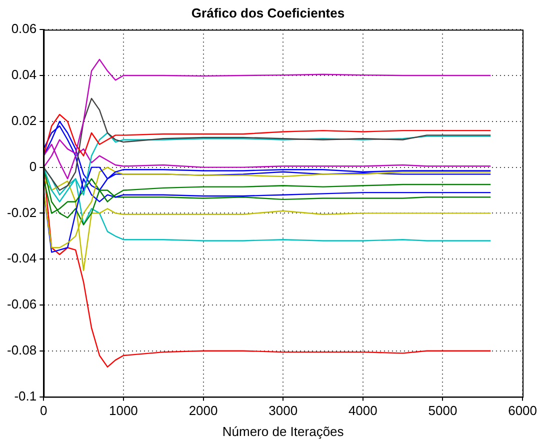 Image resolution: width=540 pixels, height=446 pixels. I want to click on y-tick-label: -0.06, so click(21, 304).